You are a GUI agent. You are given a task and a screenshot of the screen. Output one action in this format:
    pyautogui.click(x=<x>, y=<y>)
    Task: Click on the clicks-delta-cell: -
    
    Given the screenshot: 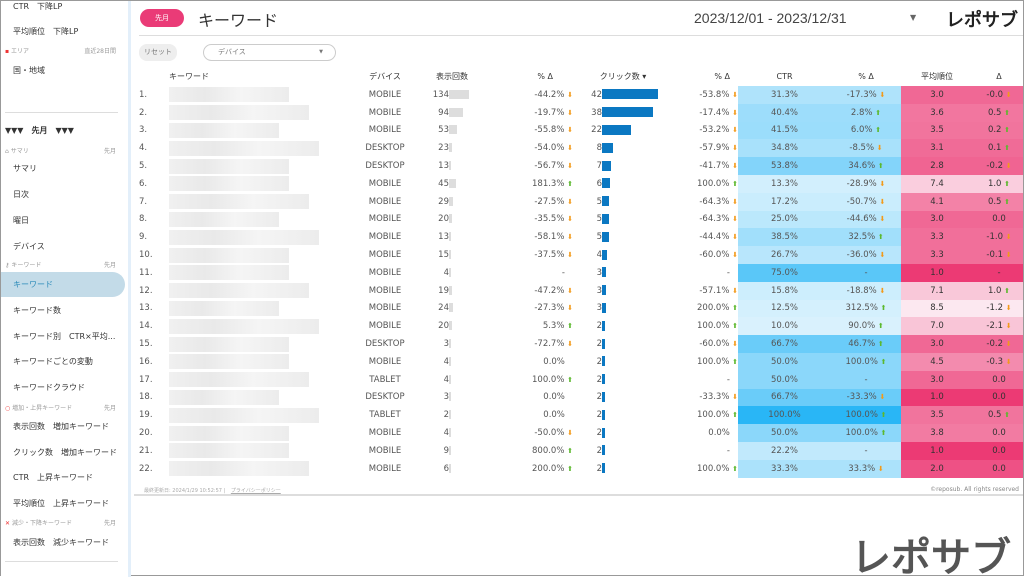 What is the action you would take?
    pyautogui.click(x=705, y=380)
    